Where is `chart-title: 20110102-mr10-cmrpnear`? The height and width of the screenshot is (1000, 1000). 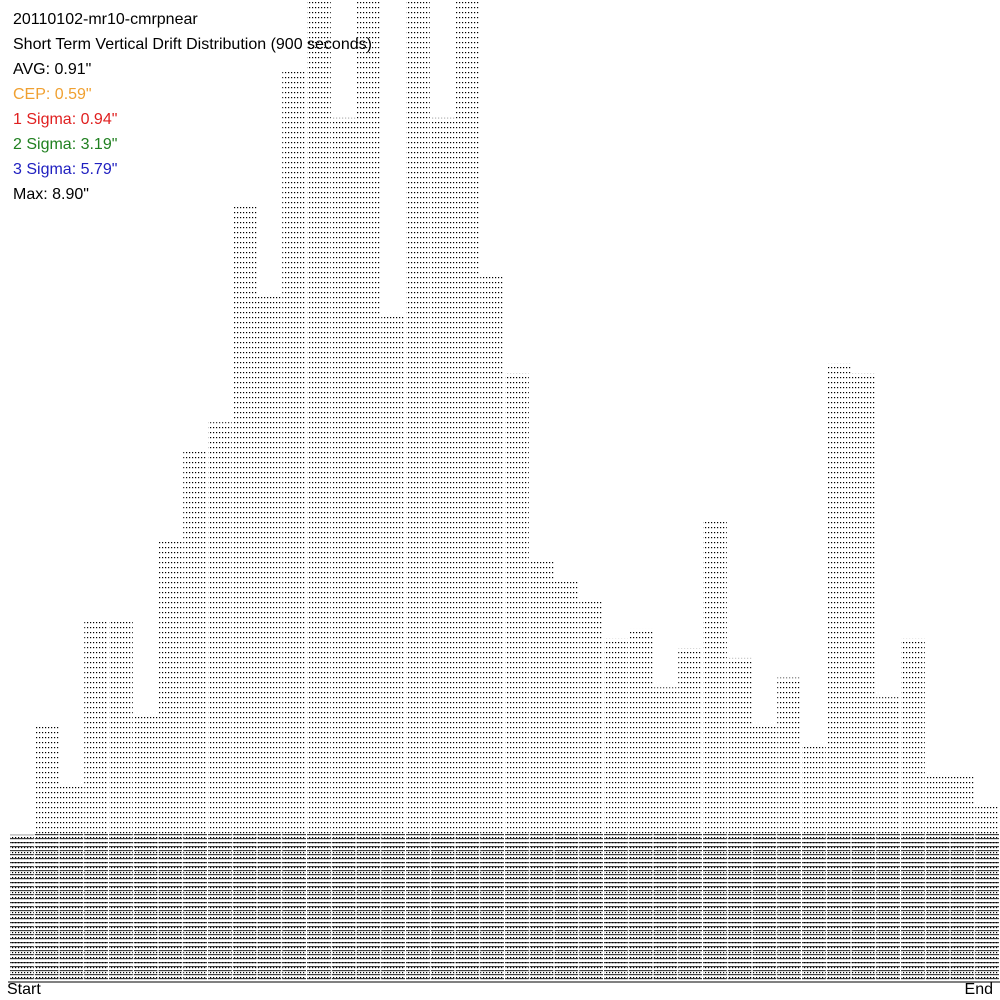 chart-title: 20110102-mr10-cmrpnear is located at coordinates (105, 19).